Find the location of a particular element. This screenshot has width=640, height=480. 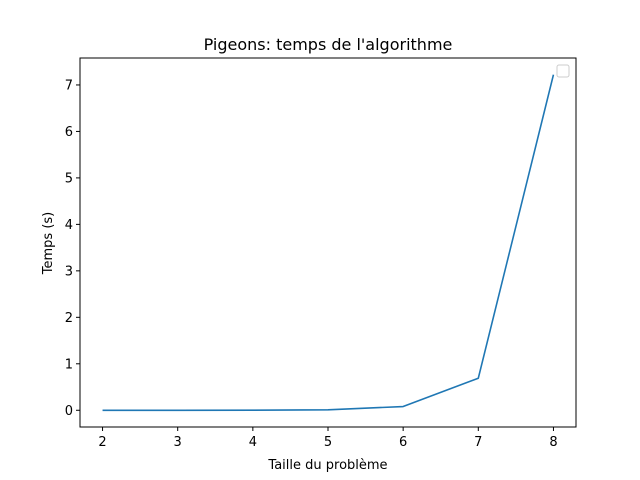

y-tick-label: 2 is located at coordinates (69, 318).